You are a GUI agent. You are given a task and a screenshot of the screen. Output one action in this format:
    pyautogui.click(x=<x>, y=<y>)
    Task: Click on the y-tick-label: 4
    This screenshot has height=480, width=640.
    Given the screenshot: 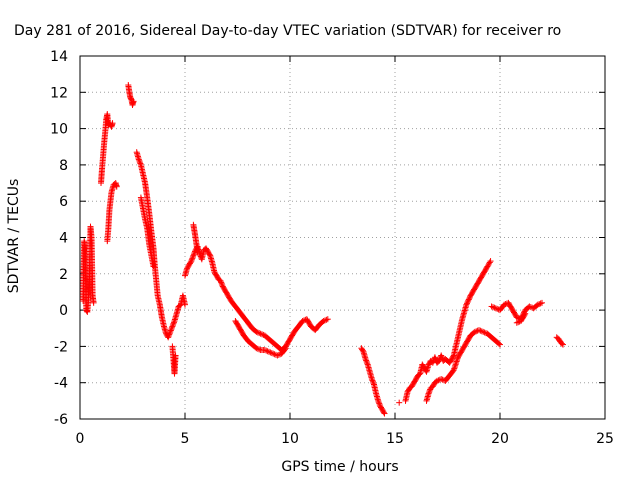 What is the action you would take?
    pyautogui.click(x=63, y=239)
    